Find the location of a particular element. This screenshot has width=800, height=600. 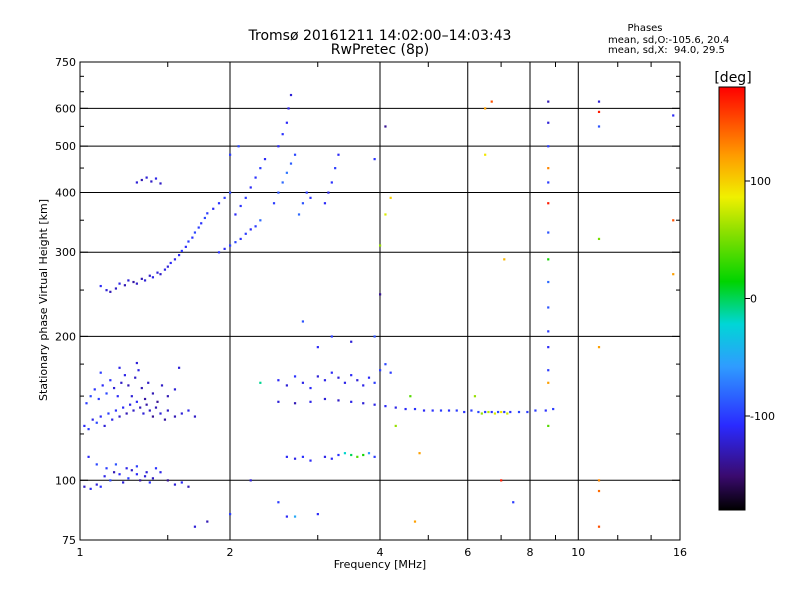

colorbar-label: [deg] is located at coordinates (732, 78).